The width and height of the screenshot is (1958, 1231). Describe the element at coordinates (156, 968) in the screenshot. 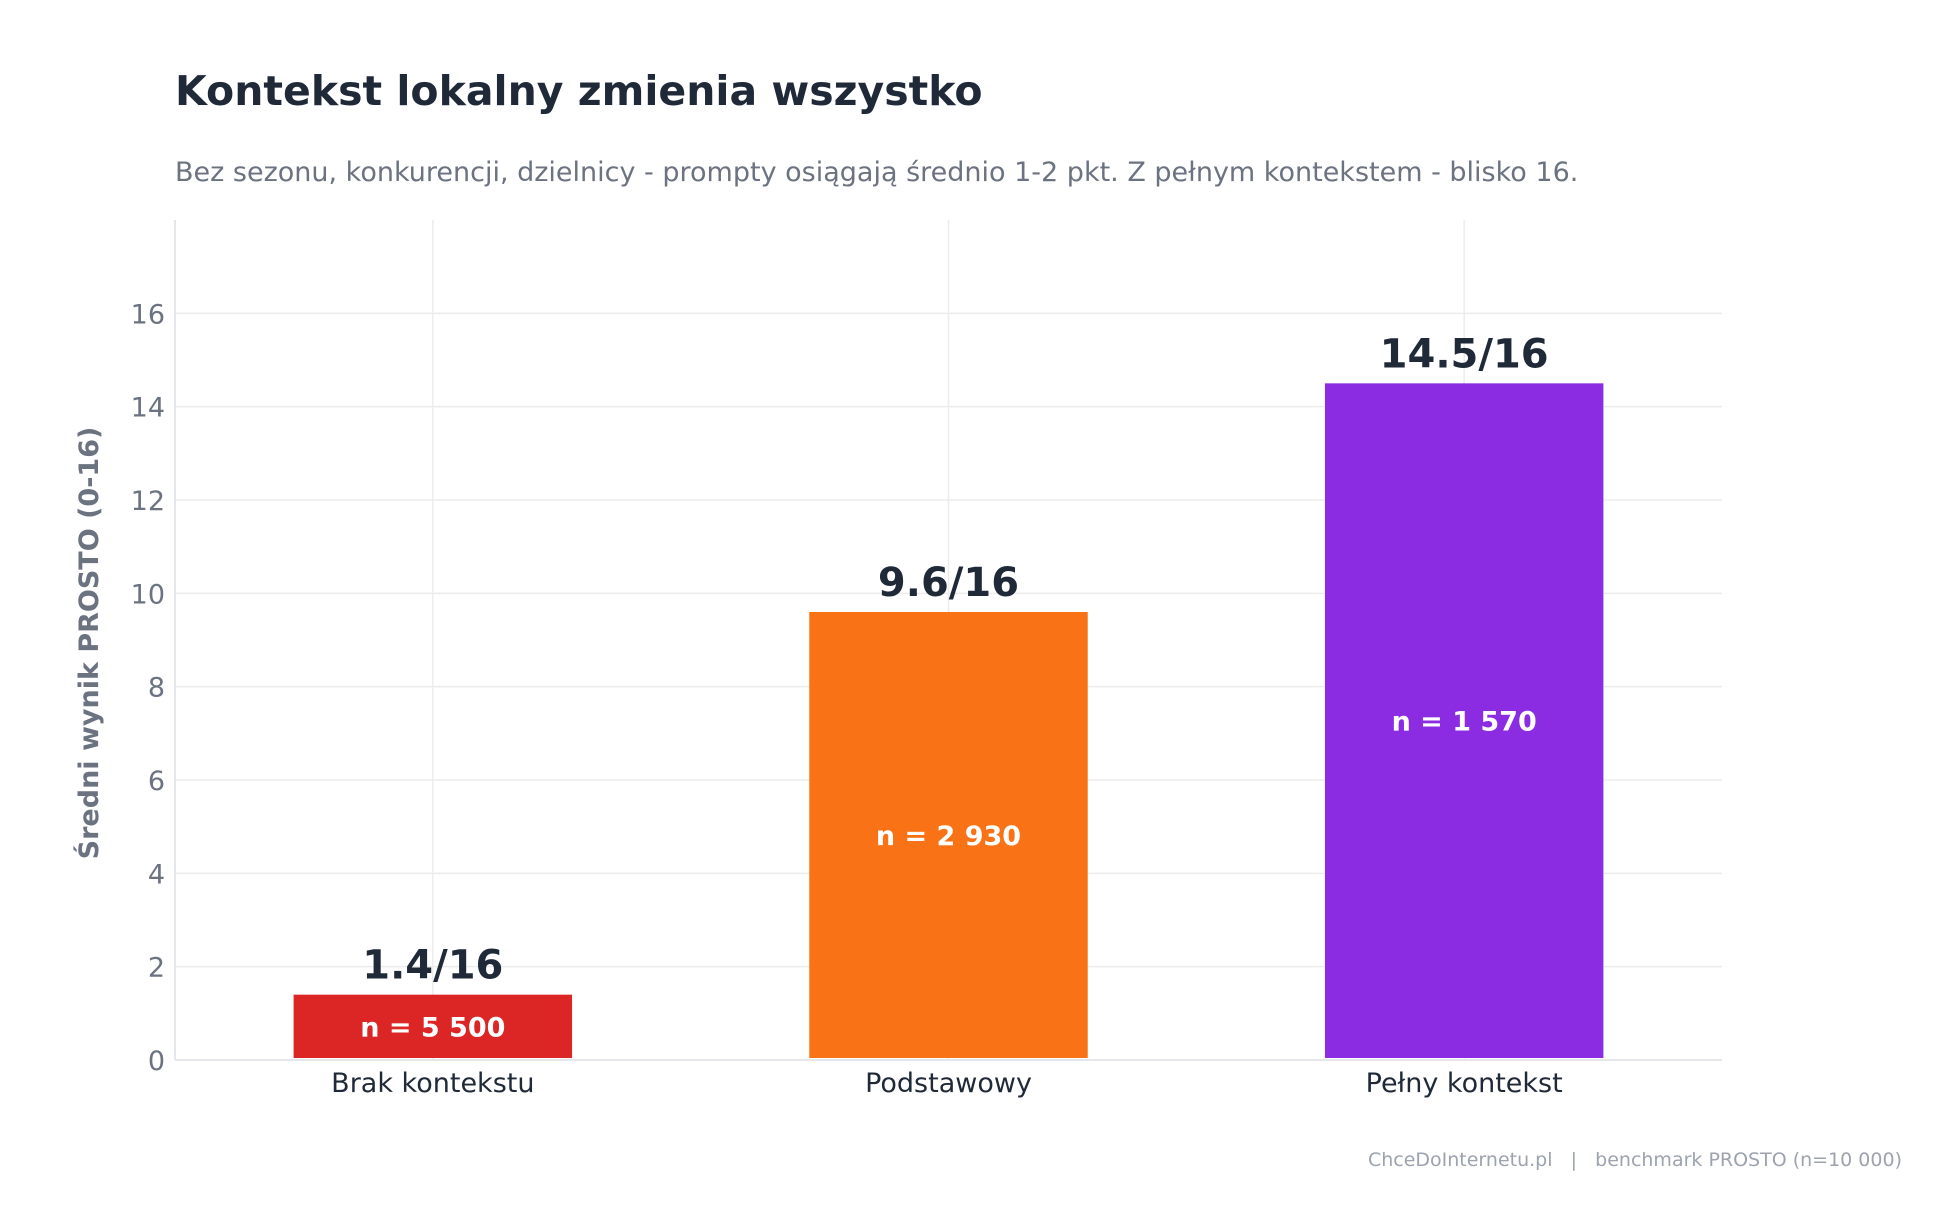

I see `y-tick-label: 2` at that location.